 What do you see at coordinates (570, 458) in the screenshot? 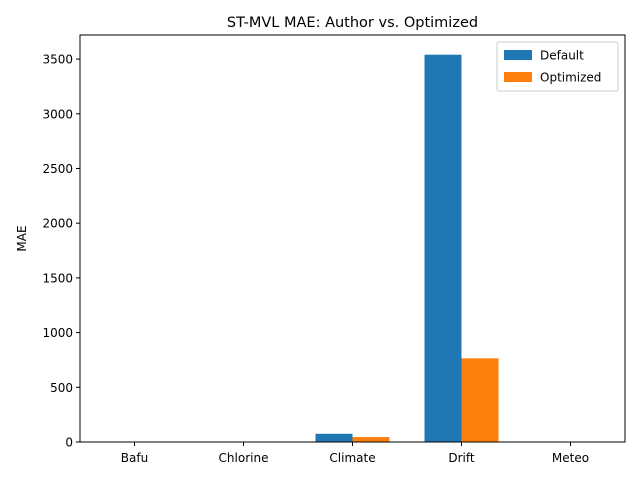
I see `x-tick-label: Meteo` at bounding box center [570, 458].